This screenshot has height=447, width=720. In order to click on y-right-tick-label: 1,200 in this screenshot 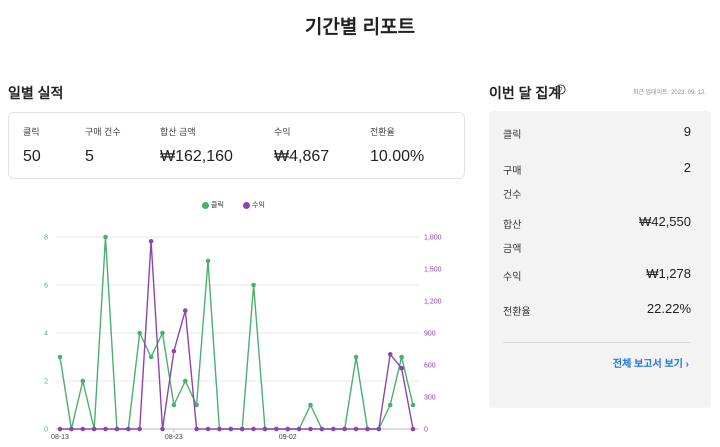, I will do `click(433, 302)`.